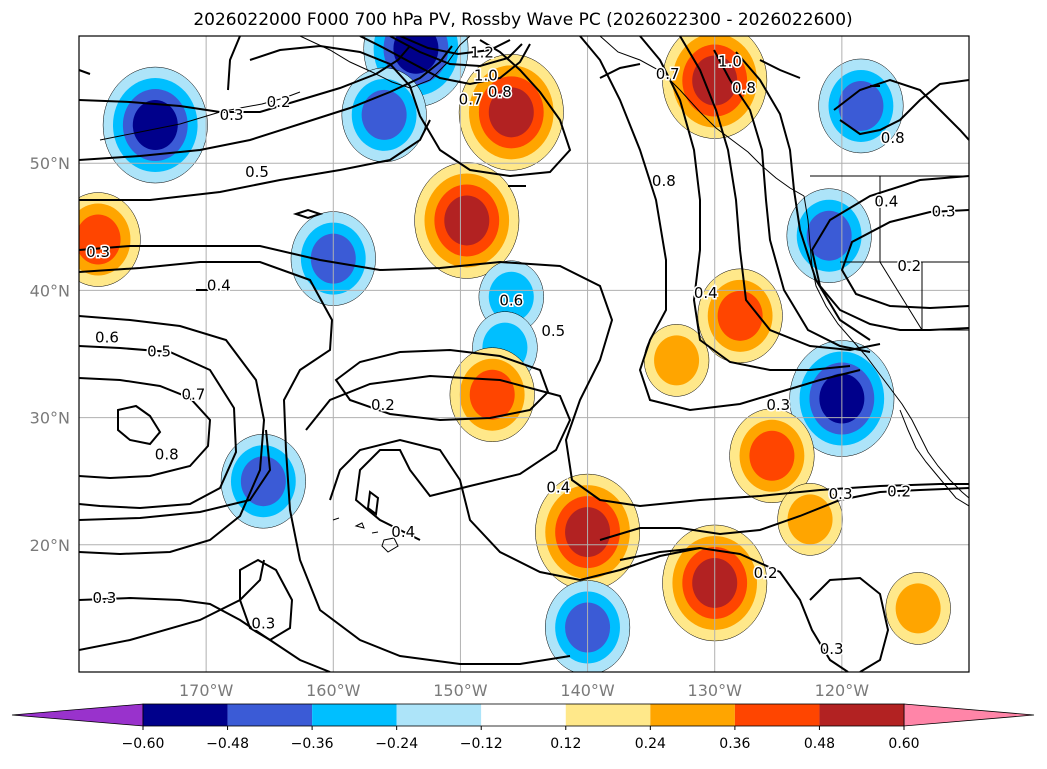 This screenshot has width=1047, height=769. What do you see at coordinates (734, 744) in the screenshot?
I see `colorbar-tick-label: 0.36` at bounding box center [734, 744].